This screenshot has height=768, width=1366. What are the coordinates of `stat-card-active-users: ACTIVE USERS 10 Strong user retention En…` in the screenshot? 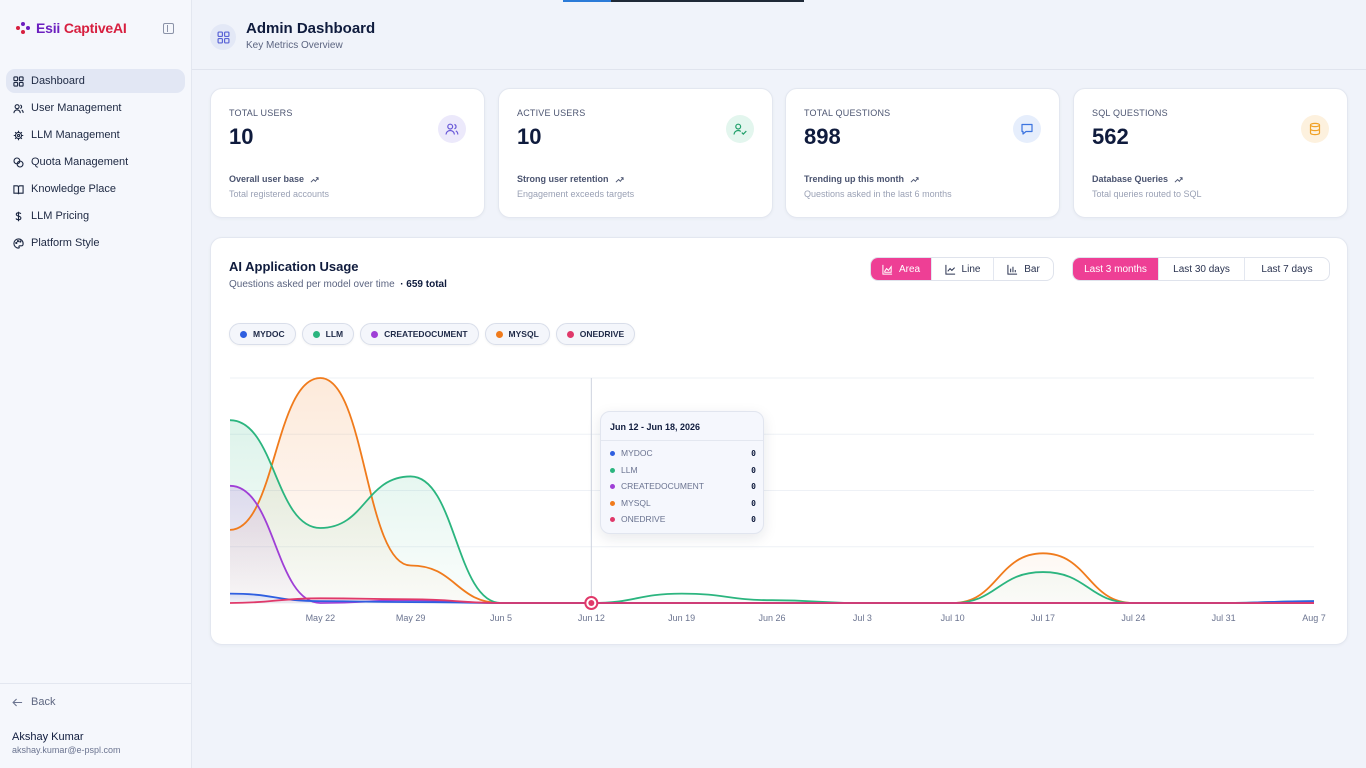 It's located at (635, 153).